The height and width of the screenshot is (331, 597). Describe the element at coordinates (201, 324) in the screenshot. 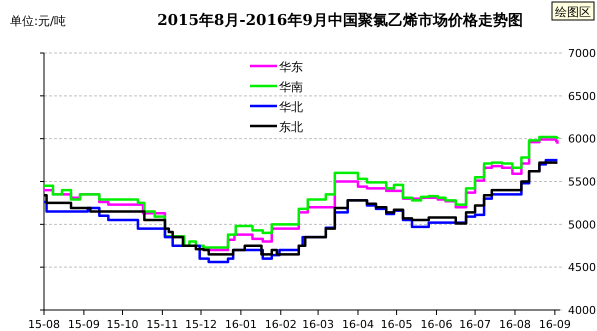

I see `x-tick-label: 15-12` at that location.